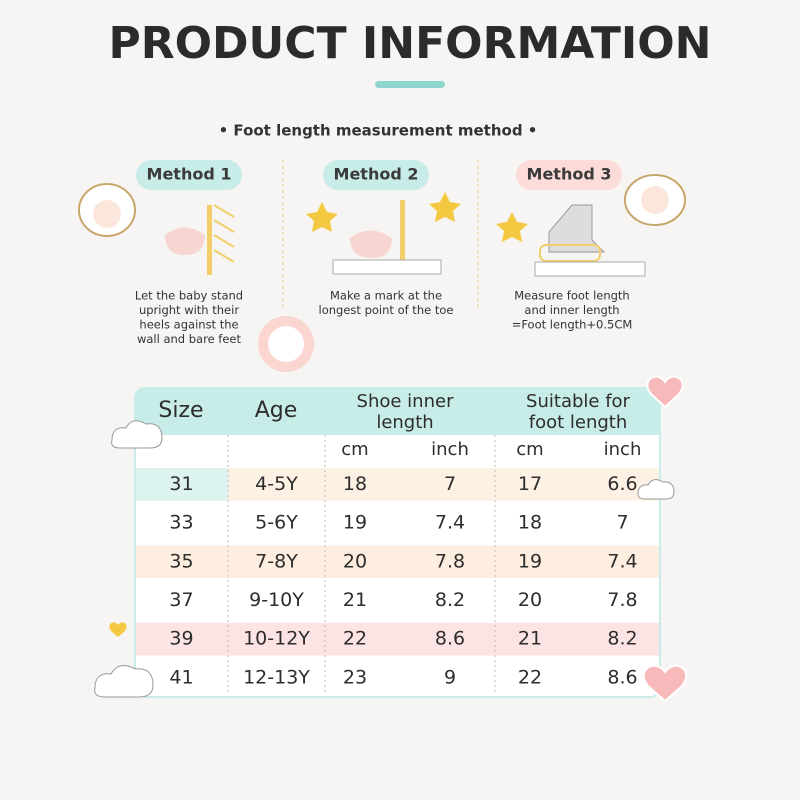 This screenshot has width=800, height=800. I want to click on method-note: Measure foot length, so click(571, 296).